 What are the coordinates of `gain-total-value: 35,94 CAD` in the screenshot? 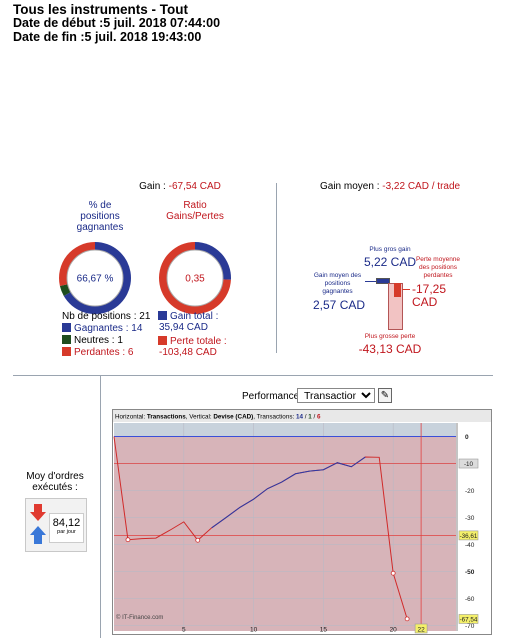 It's located at (183, 327).